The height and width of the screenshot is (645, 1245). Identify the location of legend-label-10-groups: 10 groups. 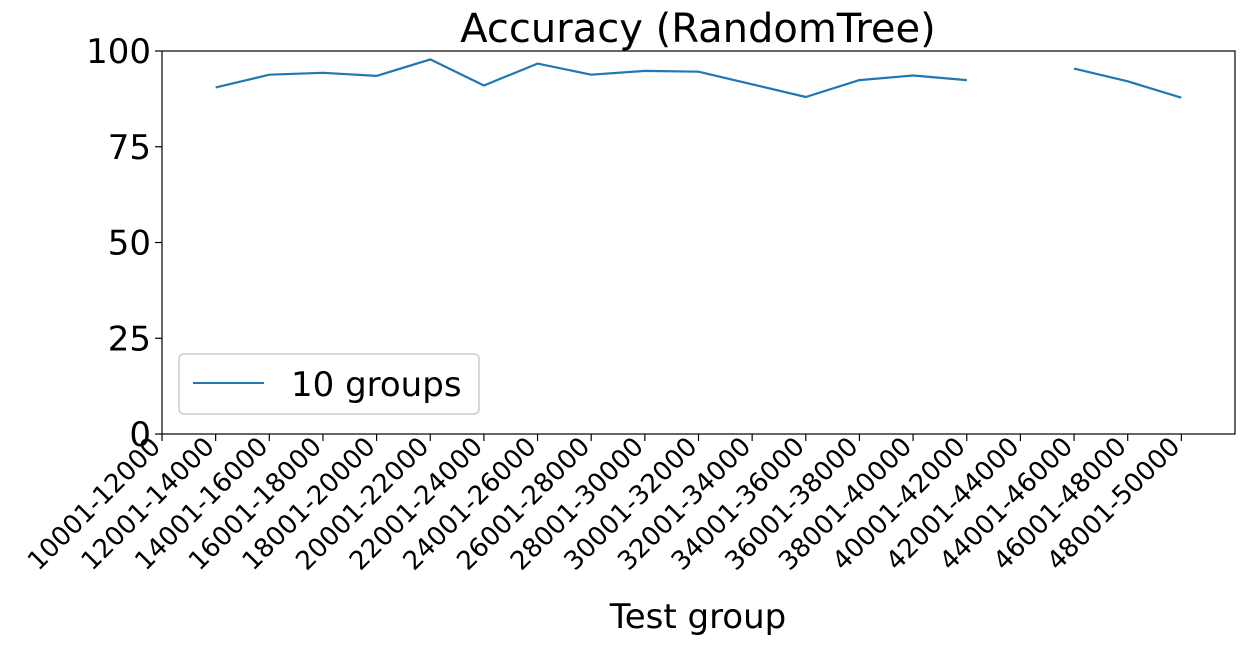
(376, 385).